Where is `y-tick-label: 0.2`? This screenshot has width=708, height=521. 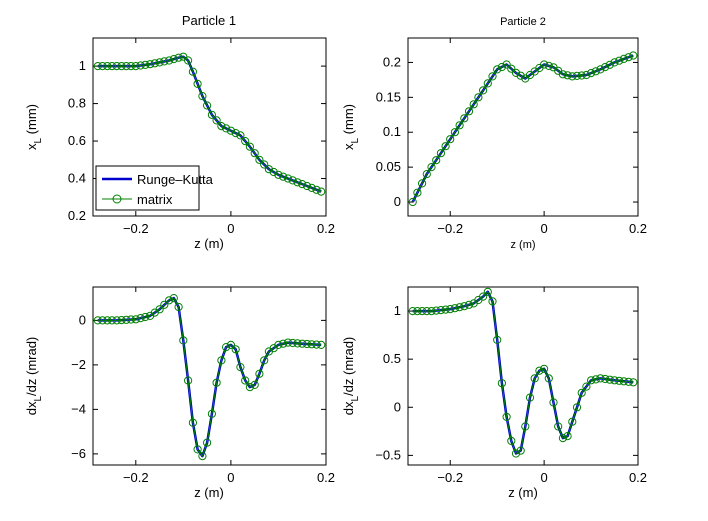 y-tick-label: 0.2 is located at coordinates (77, 215).